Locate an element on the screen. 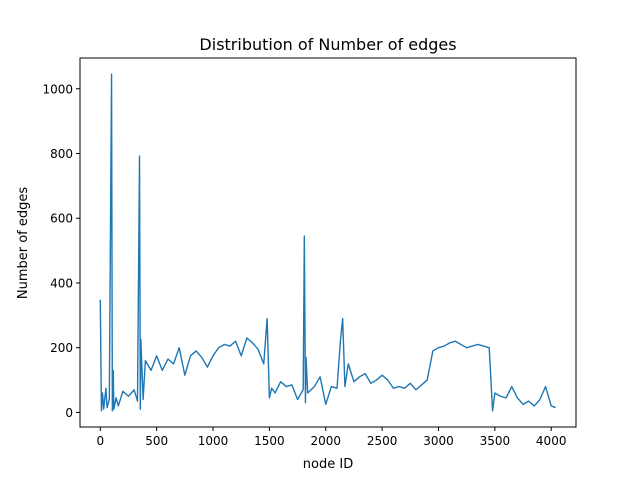  x-axis: 0 500 1000 1500 2000 2500 3000 3500 4000 is located at coordinates (331, 437).